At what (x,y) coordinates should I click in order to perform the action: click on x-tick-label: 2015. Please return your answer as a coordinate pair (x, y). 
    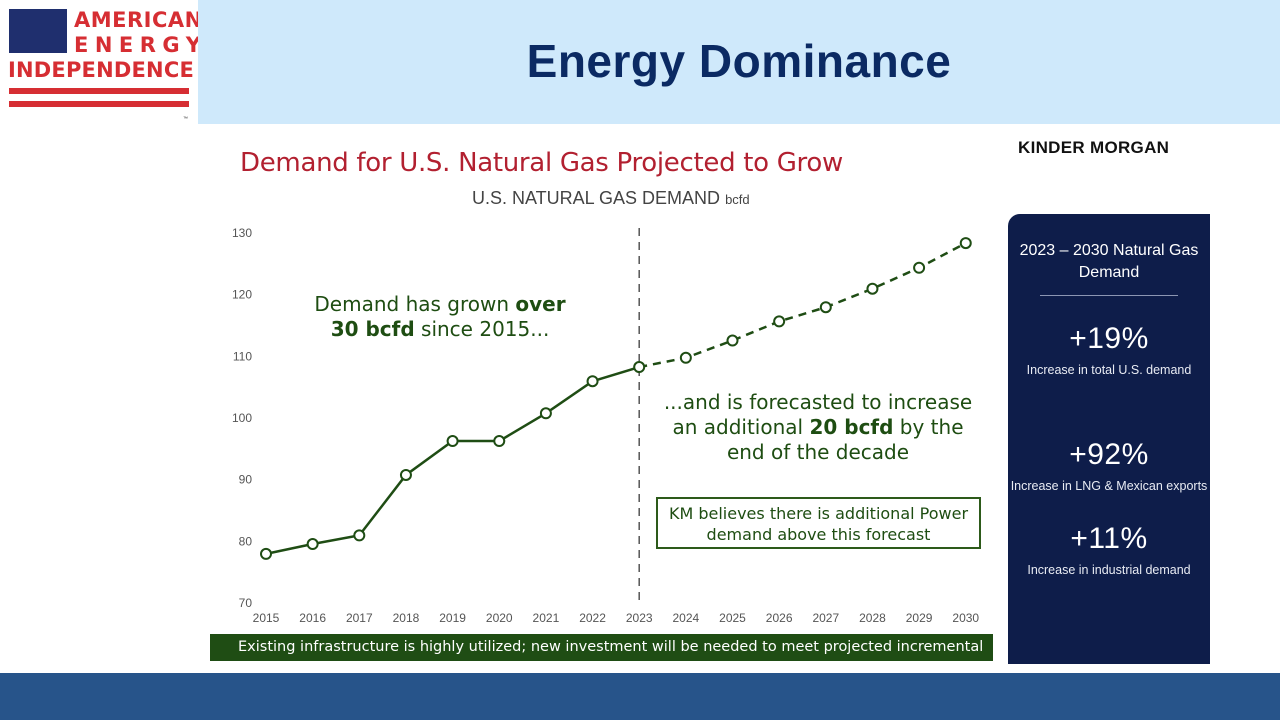
    Looking at the image, I should click on (266, 618).